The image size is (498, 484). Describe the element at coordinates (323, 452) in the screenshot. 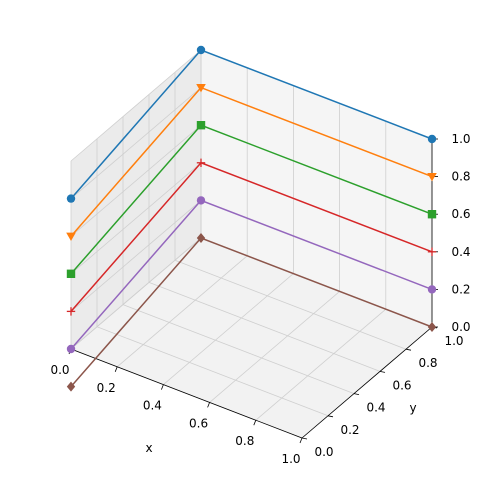

I see `y-tick-label: 0.0` at that location.